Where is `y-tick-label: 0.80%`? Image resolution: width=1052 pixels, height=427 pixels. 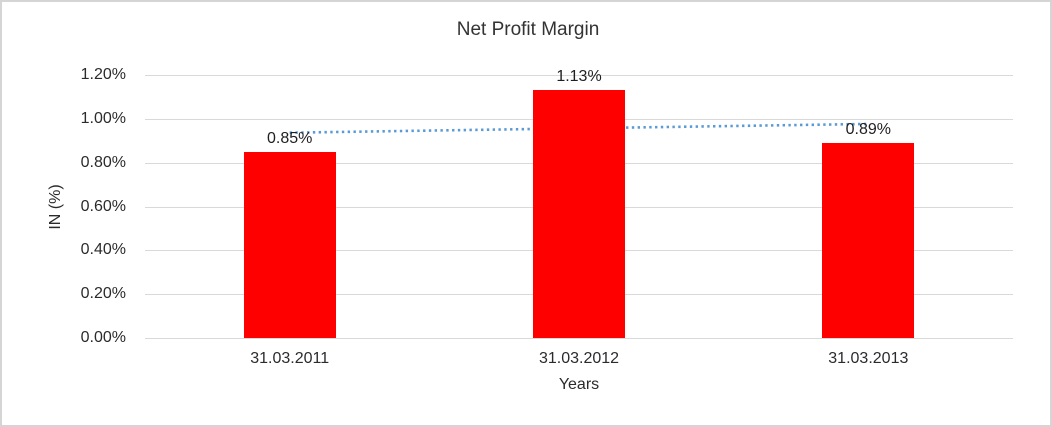
y-tick-label: 0.80% is located at coordinates (103, 162).